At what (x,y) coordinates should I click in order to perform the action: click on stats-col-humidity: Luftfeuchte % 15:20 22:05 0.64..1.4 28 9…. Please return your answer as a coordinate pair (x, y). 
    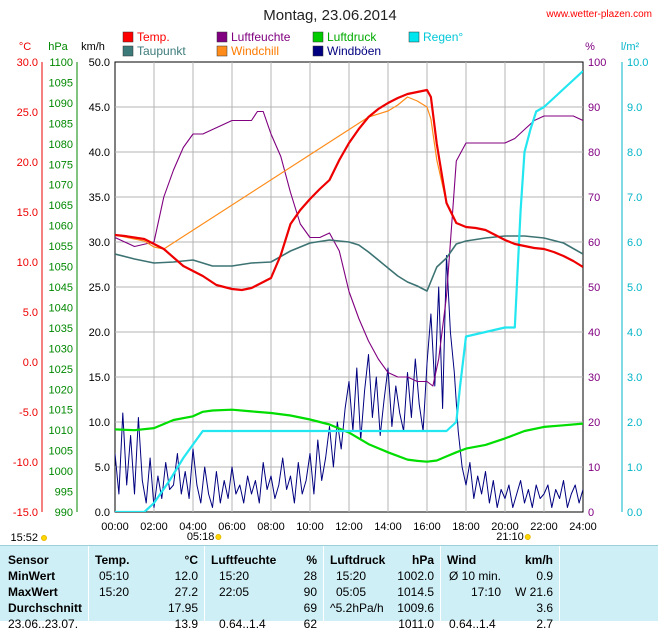
    Looking at the image, I should click on (264, 588).